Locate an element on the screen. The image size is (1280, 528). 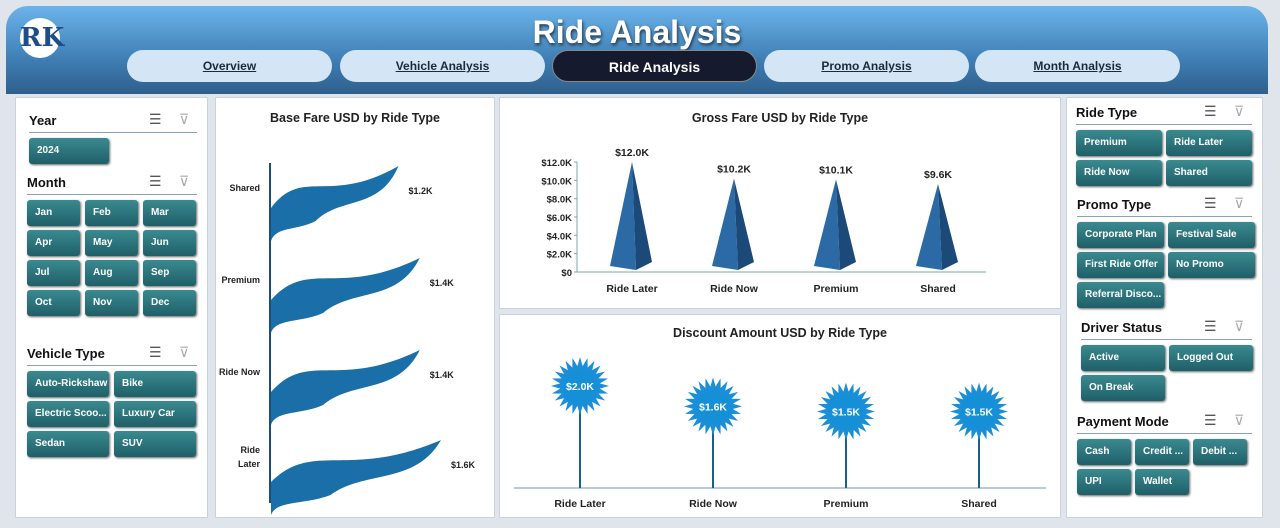
data-label: $10.2K is located at coordinates (734, 170).